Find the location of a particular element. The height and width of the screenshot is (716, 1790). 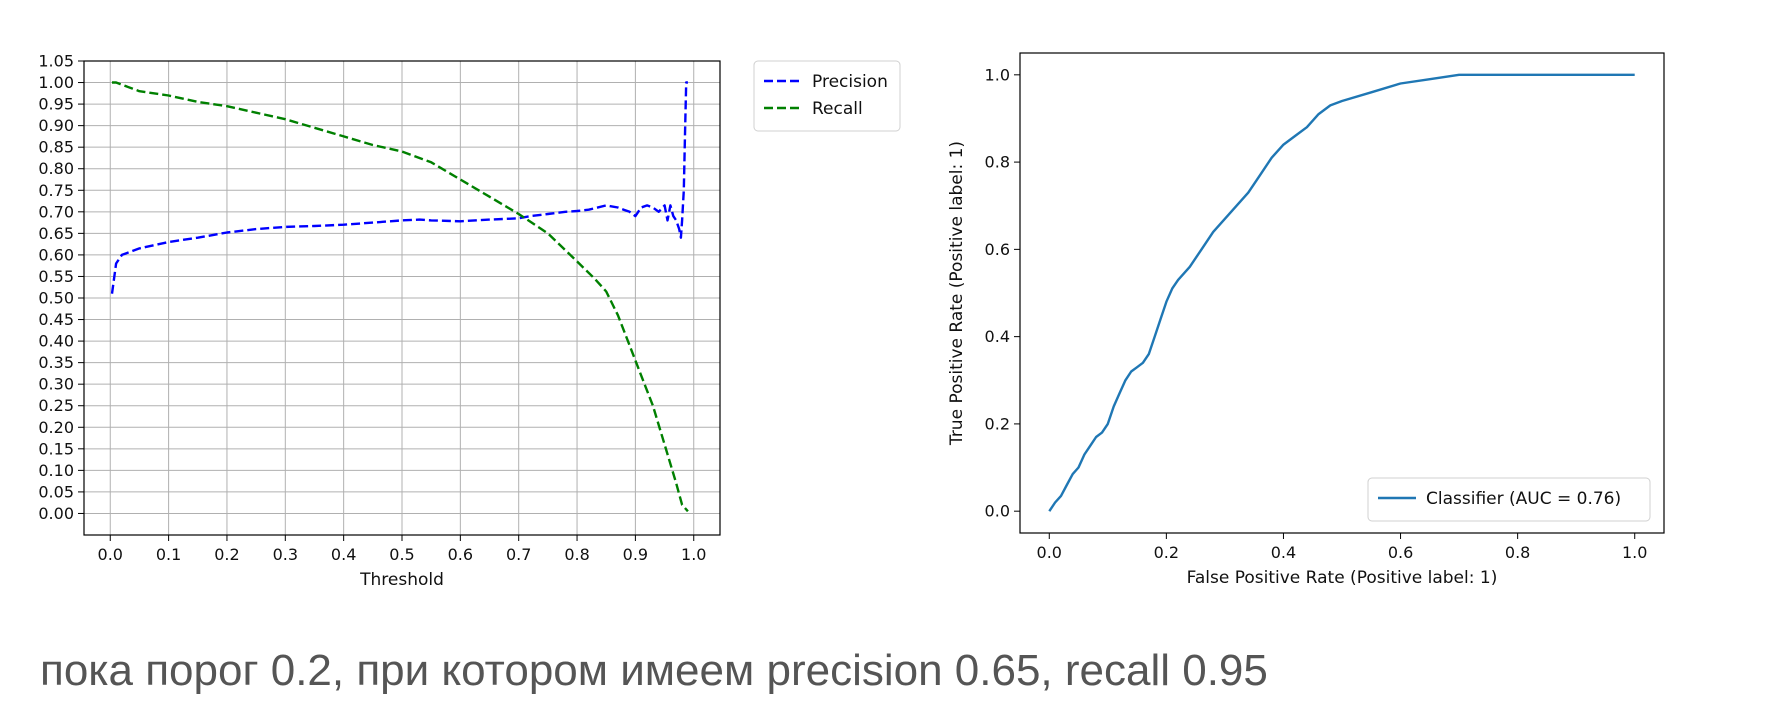

y-tick-label: 0.30 is located at coordinates (56, 384).